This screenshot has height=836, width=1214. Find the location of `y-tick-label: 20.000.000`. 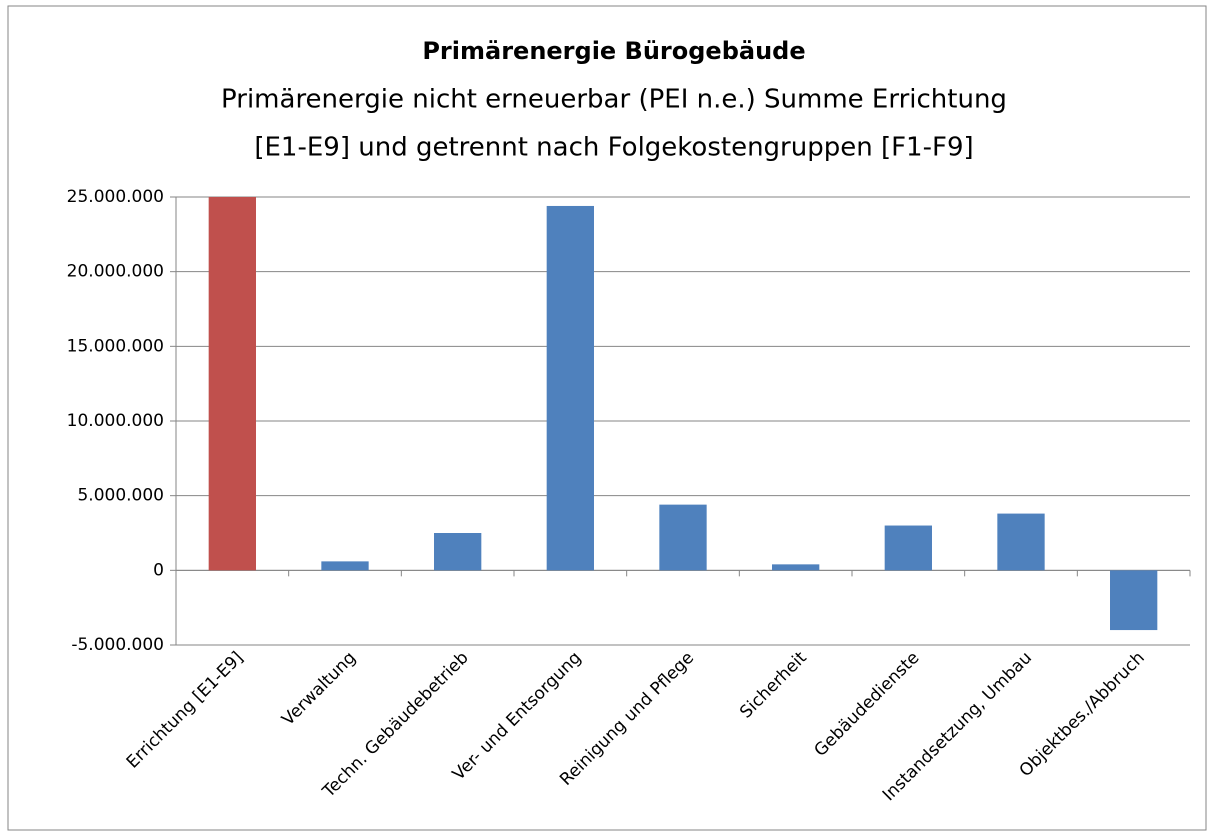

y-tick-label: 20.000.000 is located at coordinates (115, 272).